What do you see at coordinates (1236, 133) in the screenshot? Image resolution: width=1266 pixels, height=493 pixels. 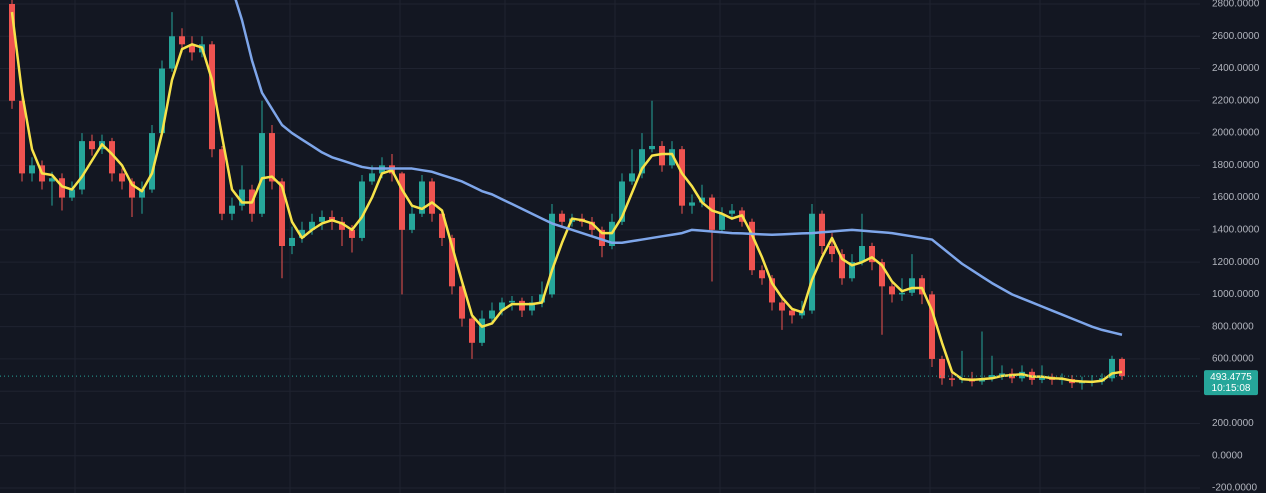 I see `y-tick-label: 2000.0000` at bounding box center [1236, 133].